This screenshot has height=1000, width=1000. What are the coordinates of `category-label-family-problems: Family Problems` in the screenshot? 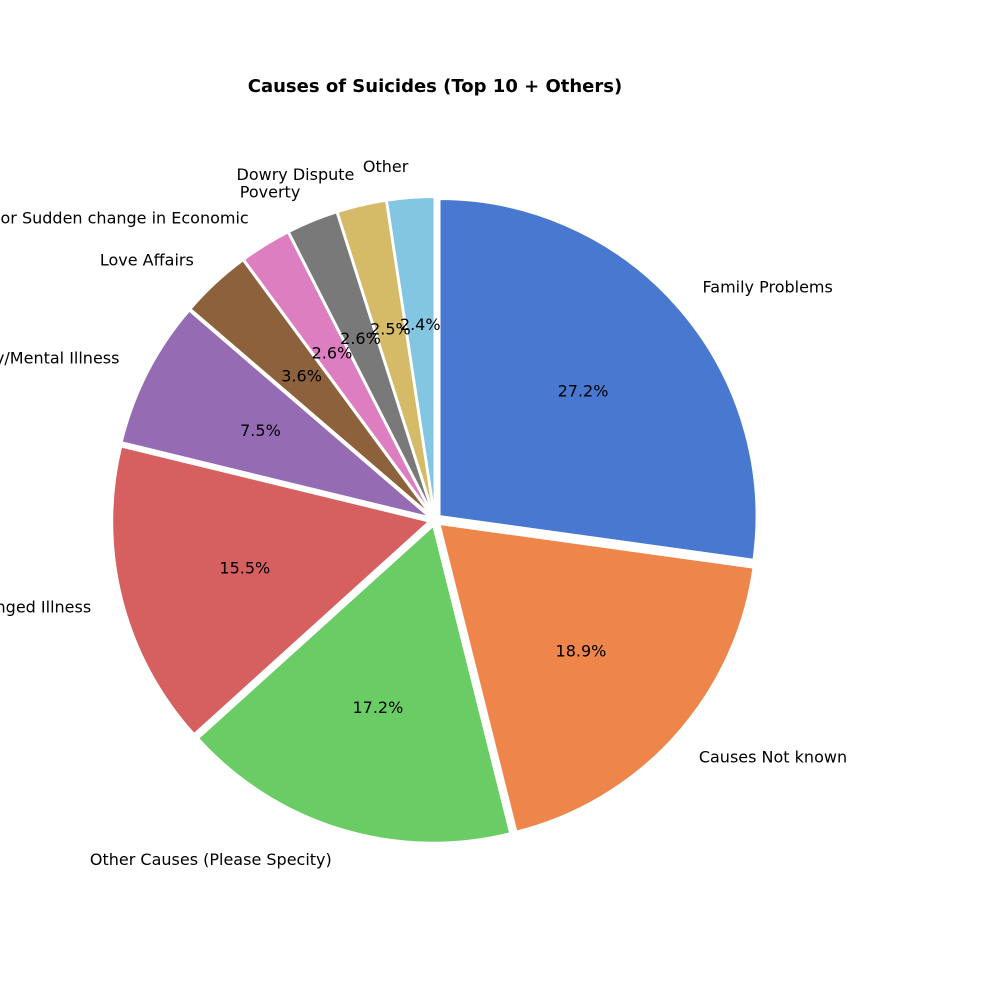 It's located at (768, 287).